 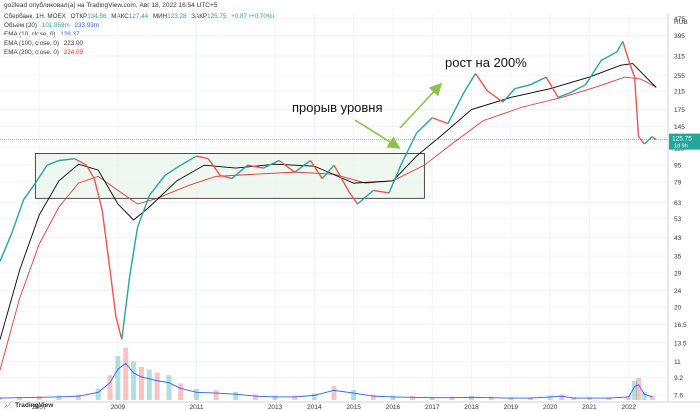 What do you see at coordinates (199, 16) in the screenshot?
I see `close-label: ЗАКР` at bounding box center [199, 16].